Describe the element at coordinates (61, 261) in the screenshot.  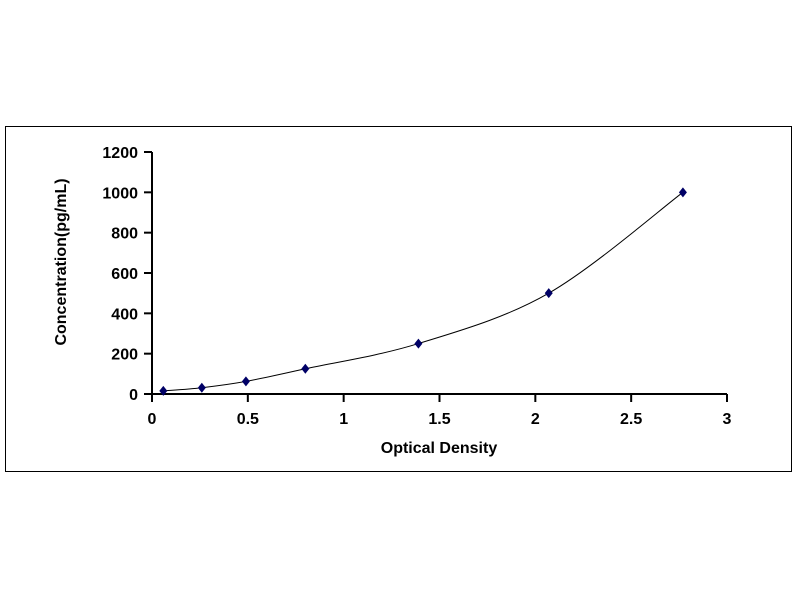
I see `y-axis-label: Concentration(pg/mL)` at that location.